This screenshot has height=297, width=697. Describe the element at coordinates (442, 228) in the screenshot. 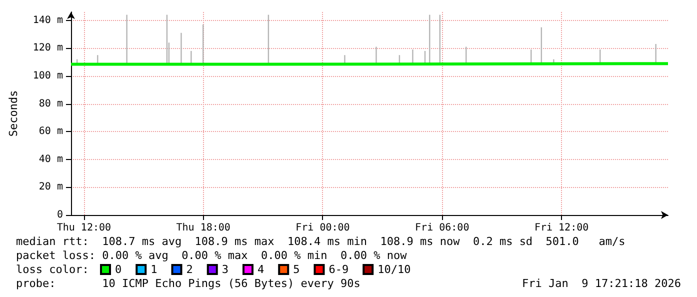

I see `x-tick-label: Fri 06:00` at that location.